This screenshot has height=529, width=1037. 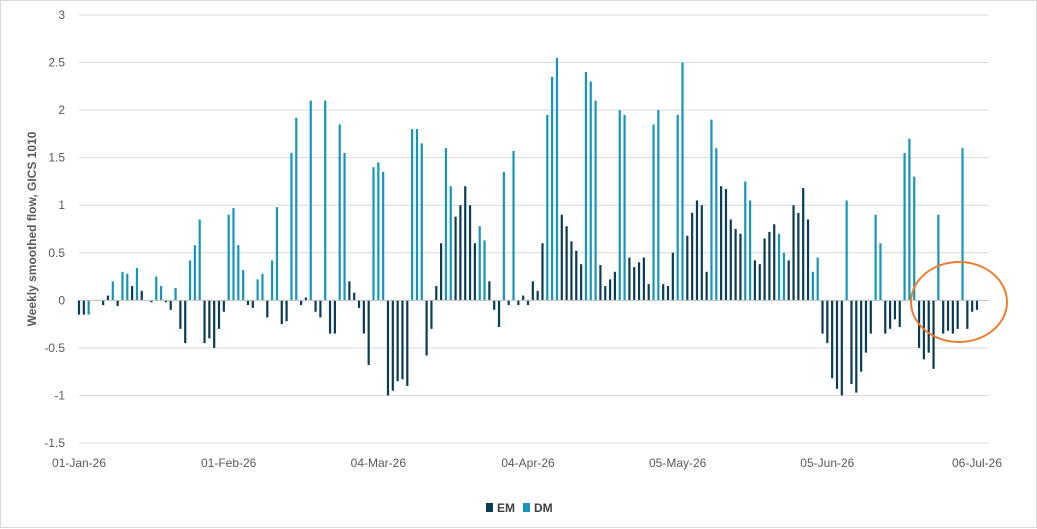 What do you see at coordinates (61, 300) in the screenshot?
I see `y-tick-label: 0` at bounding box center [61, 300].